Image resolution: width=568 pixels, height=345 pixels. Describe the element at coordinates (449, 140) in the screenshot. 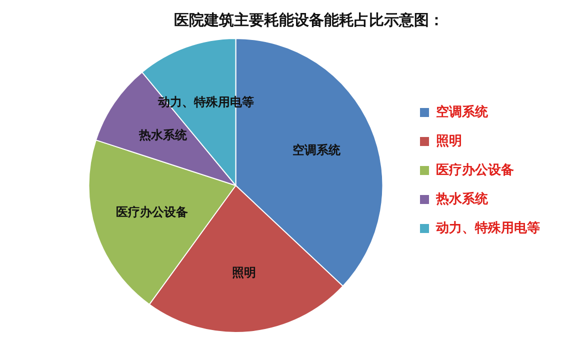

I see `legend-label: 照明` at that location.